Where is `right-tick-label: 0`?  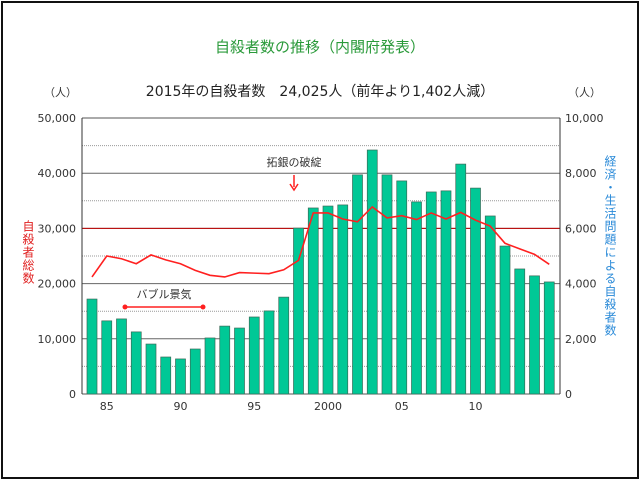 right-tick-label: 0 is located at coordinates (568, 394).